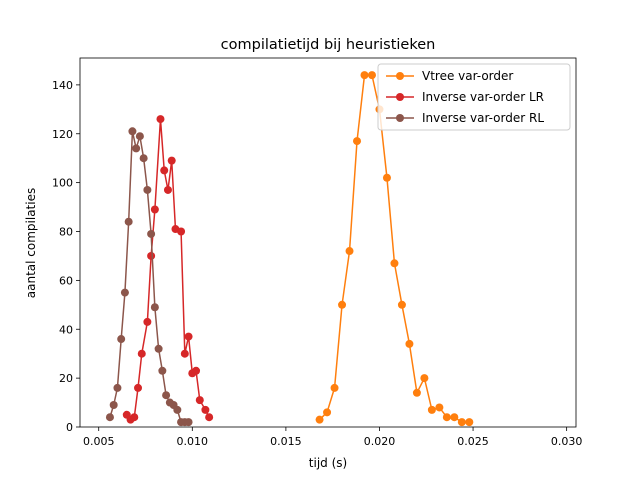 Image resolution: width=640 pixels, height=484 pixels. What do you see at coordinates (31, 243) in the screenshot?
I see `y-axis-label: aantal compilaties` at bounding box center [31, 243].